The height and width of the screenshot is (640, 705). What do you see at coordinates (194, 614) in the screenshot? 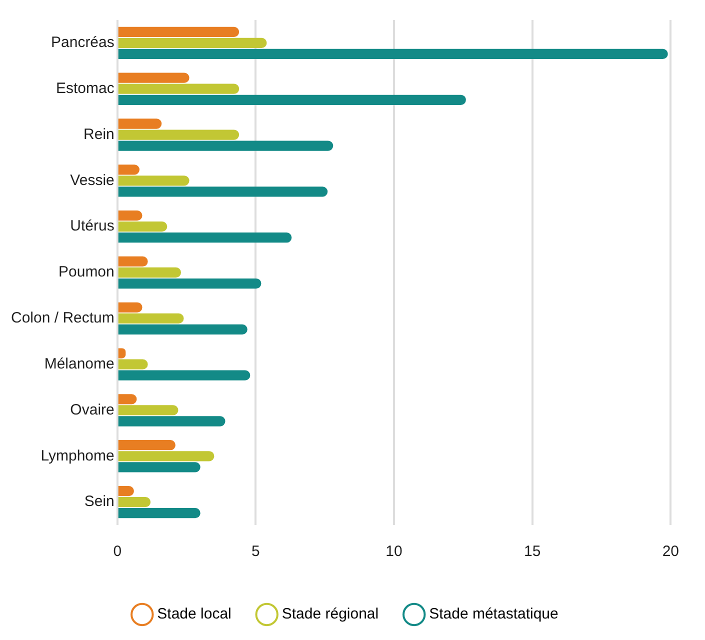
I see `legend-label: Stade local` at bounding box center [194, 614].